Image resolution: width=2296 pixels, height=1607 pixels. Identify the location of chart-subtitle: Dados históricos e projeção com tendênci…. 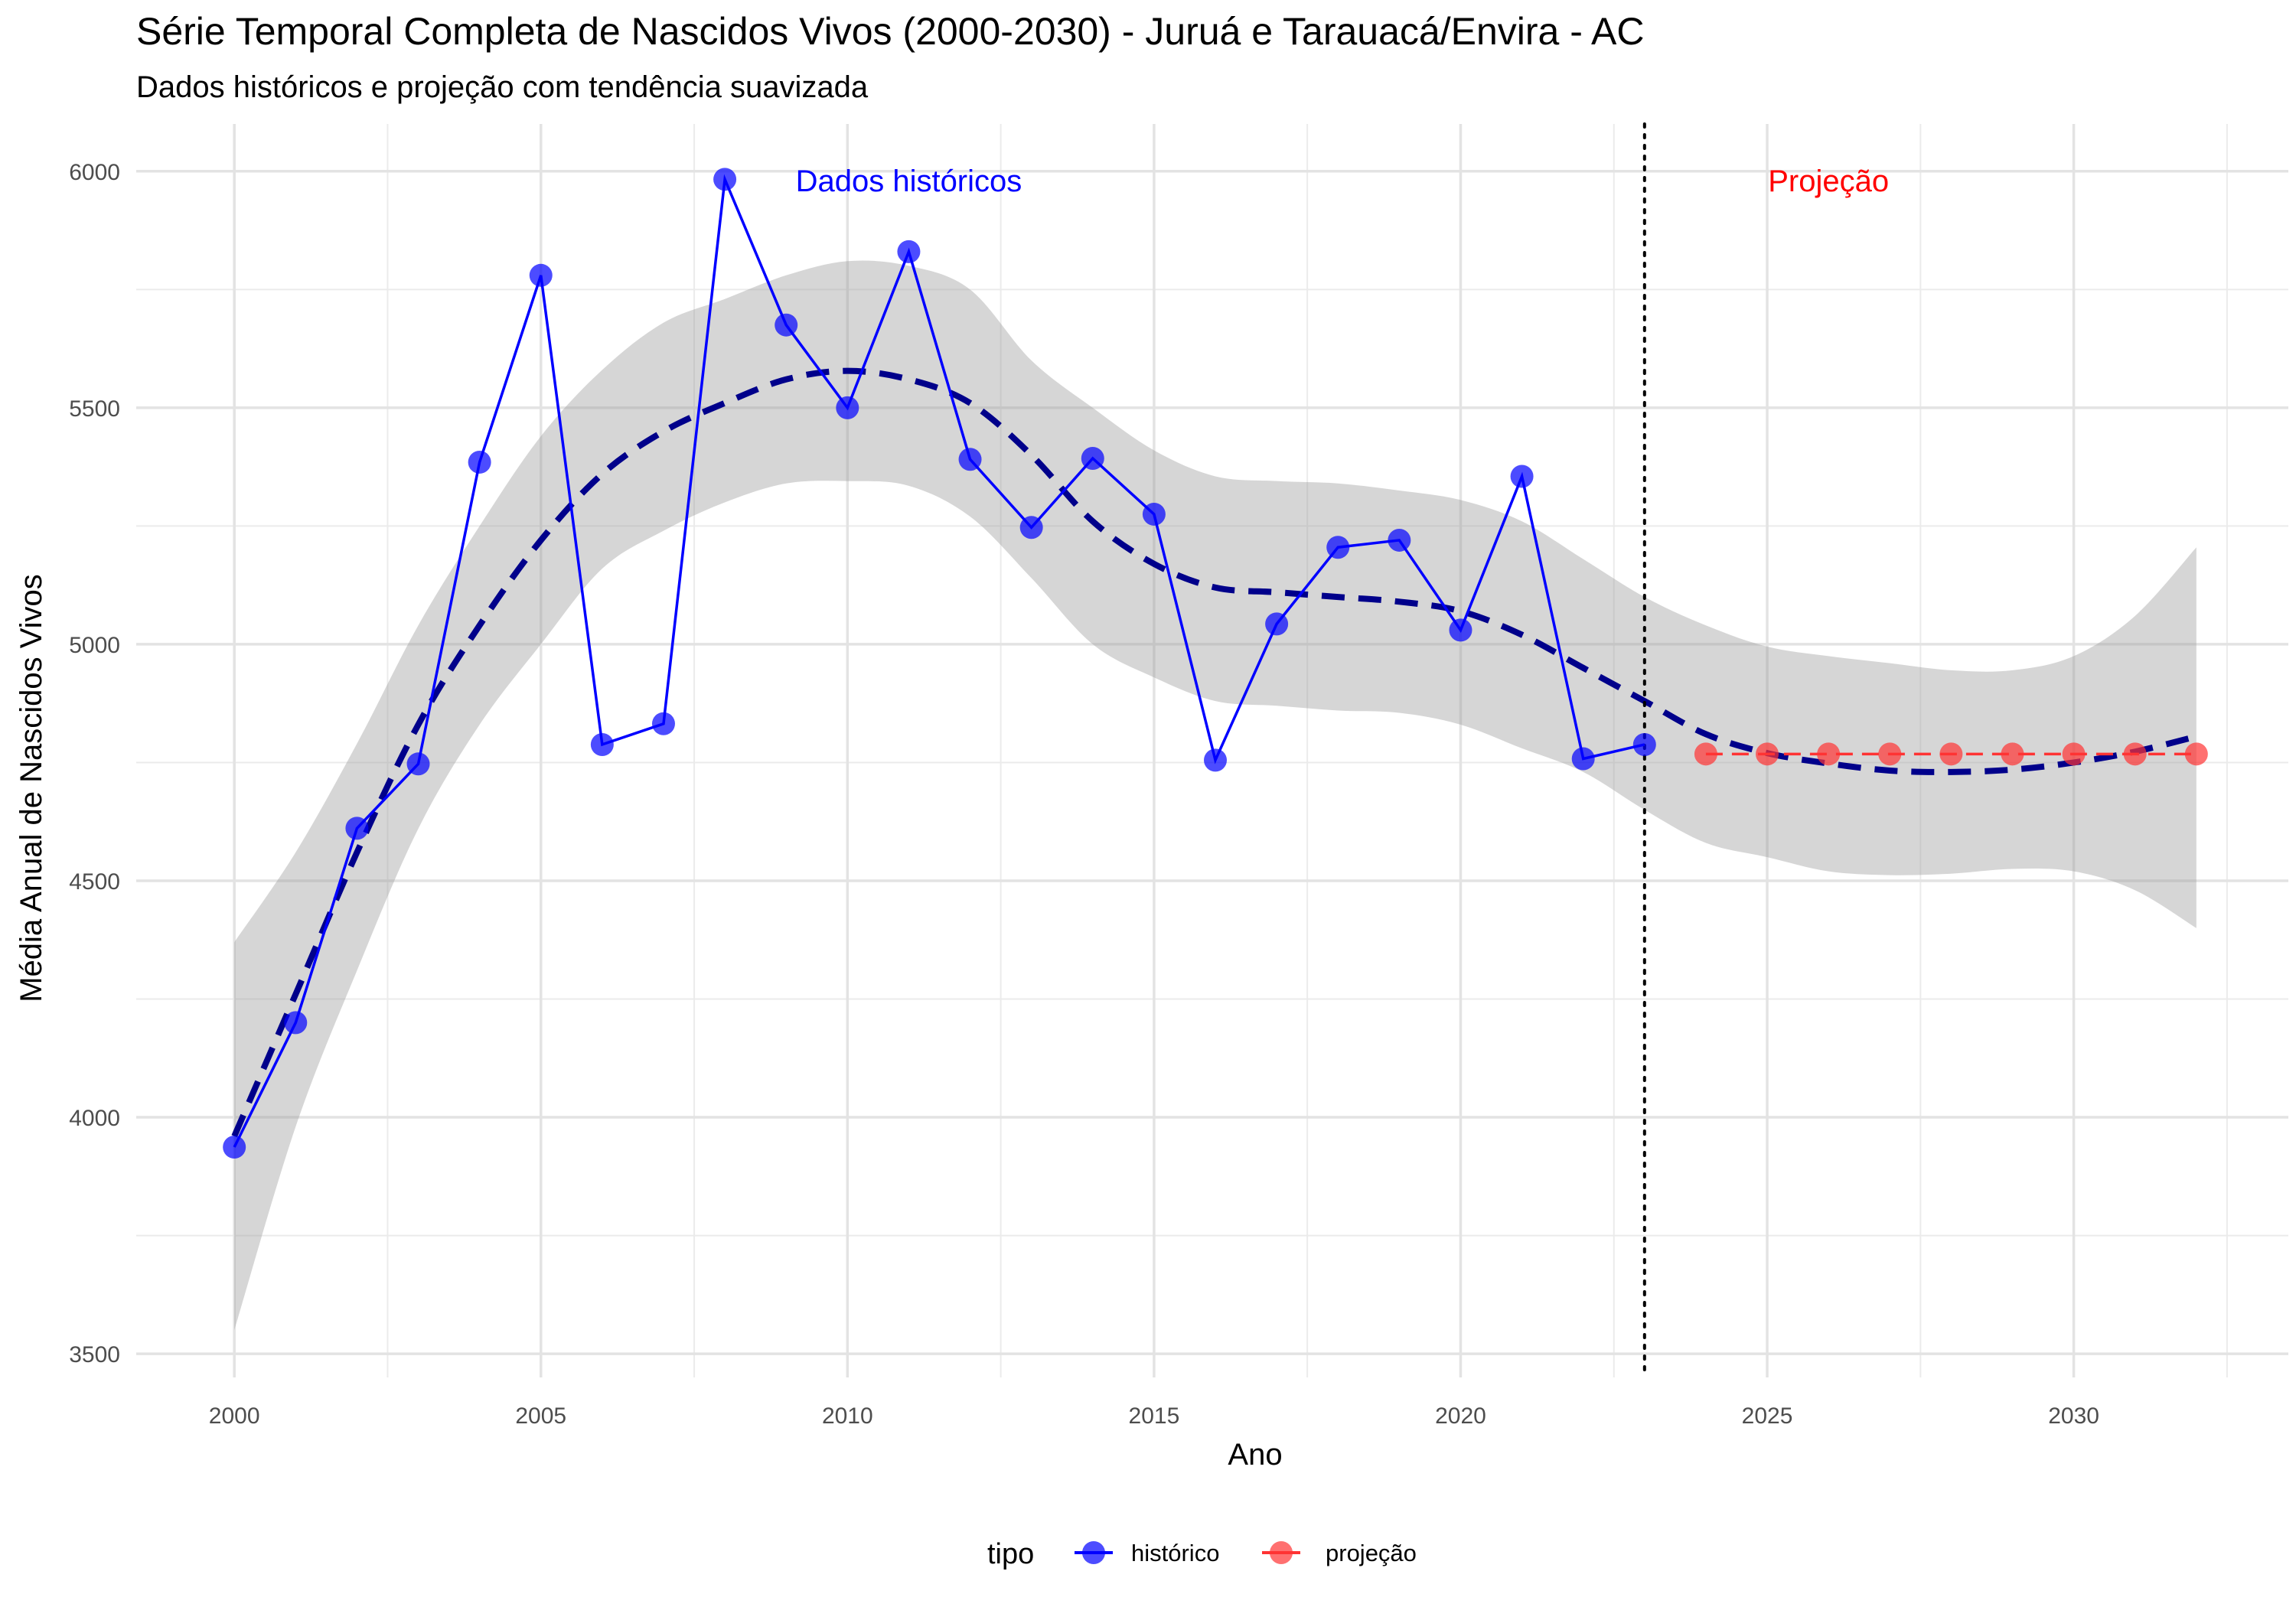
(502, 87).